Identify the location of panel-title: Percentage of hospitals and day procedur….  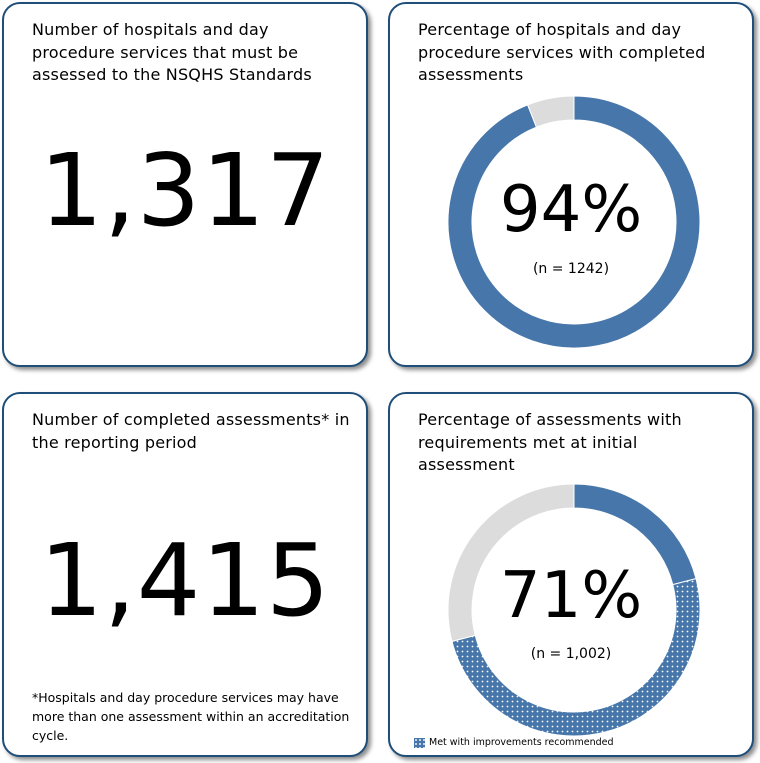
(562, 52).